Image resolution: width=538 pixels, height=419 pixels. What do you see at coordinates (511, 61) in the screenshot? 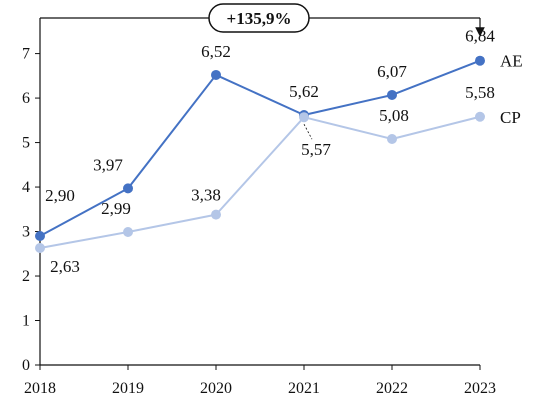
I see `series-name-ae: AE` at bounding box center [511, 61].